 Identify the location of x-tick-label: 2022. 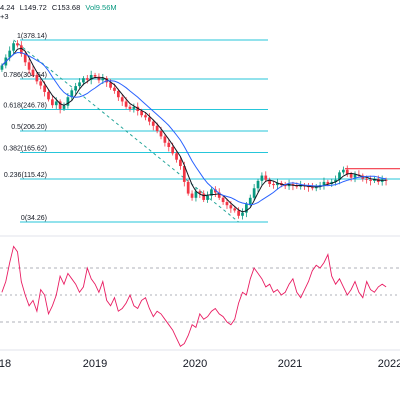
(389, 364).